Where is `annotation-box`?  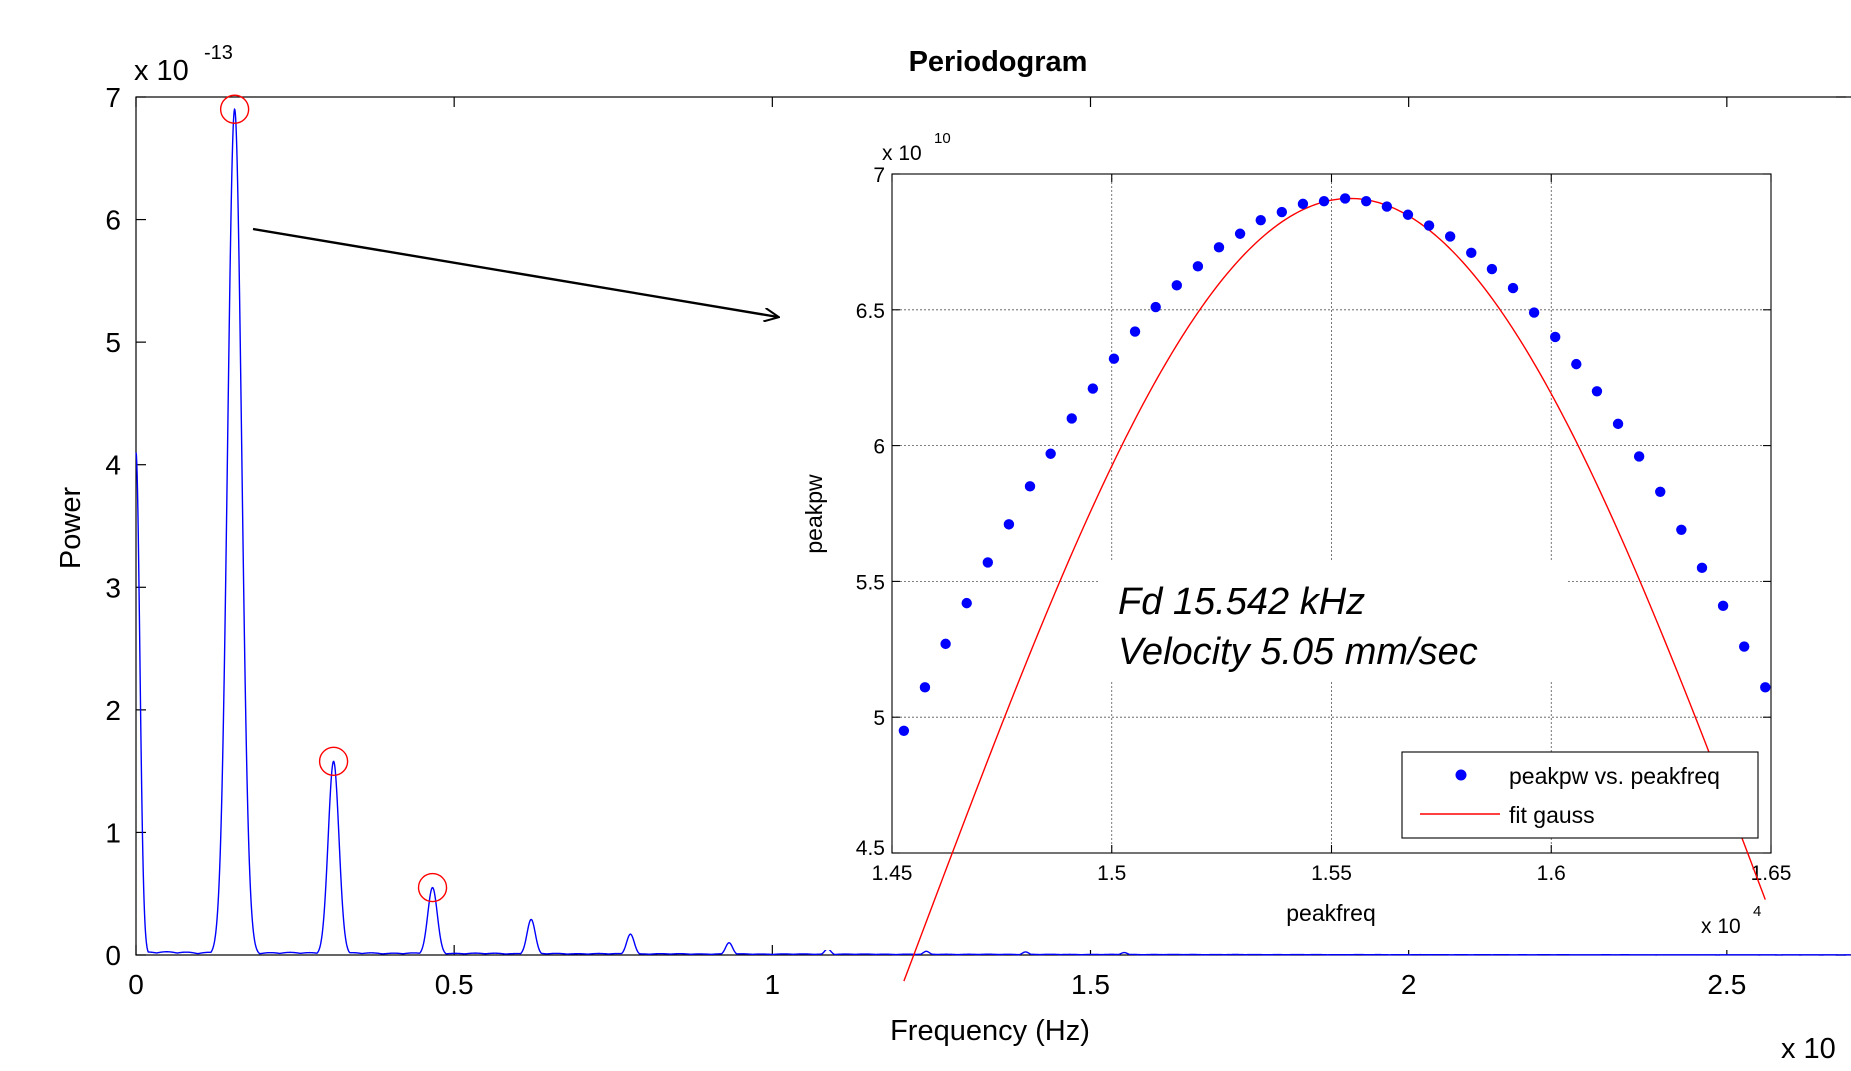 annotation-box is located at coordinates (1334, 622).